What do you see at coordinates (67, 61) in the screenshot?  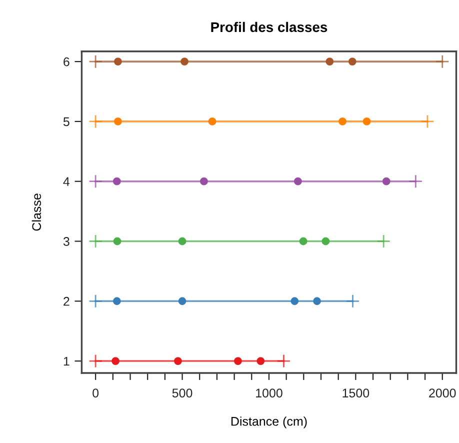 I see `y-tick-label: 6` at bounding box center [67, 61].